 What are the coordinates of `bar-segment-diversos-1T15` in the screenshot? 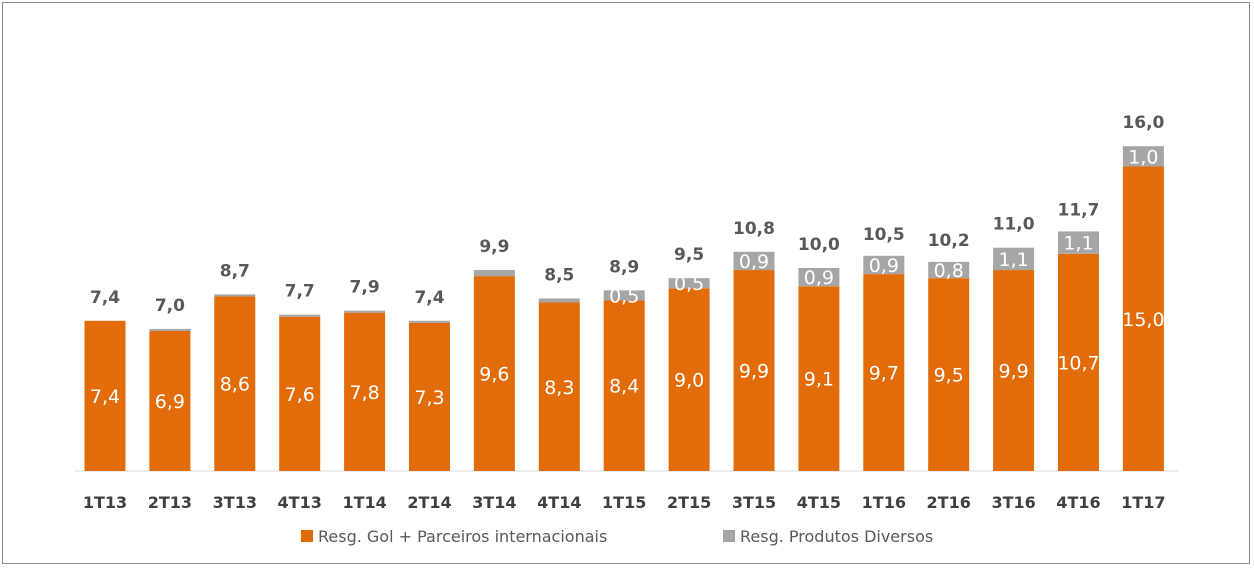 It's located at (624, 295).